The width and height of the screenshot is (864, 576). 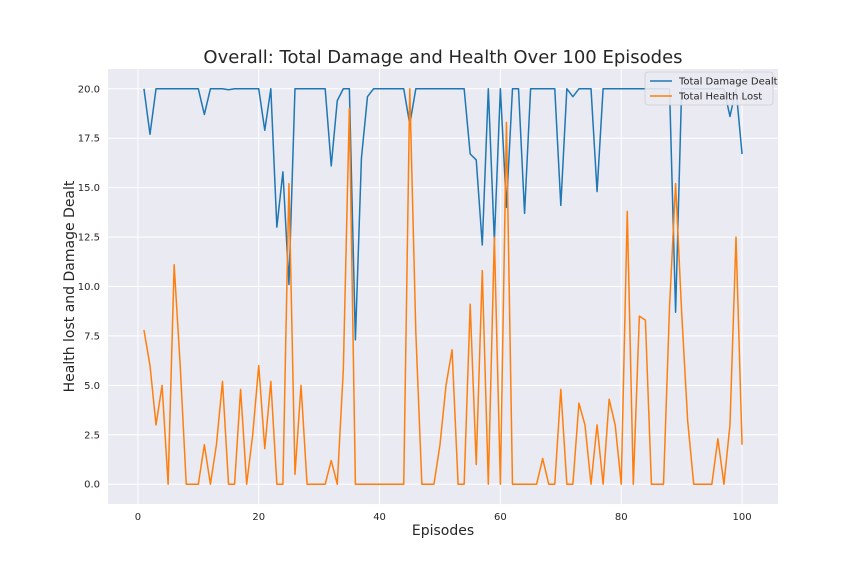 I want to click on x-tick-label: 40, so click(x=379, y=517).